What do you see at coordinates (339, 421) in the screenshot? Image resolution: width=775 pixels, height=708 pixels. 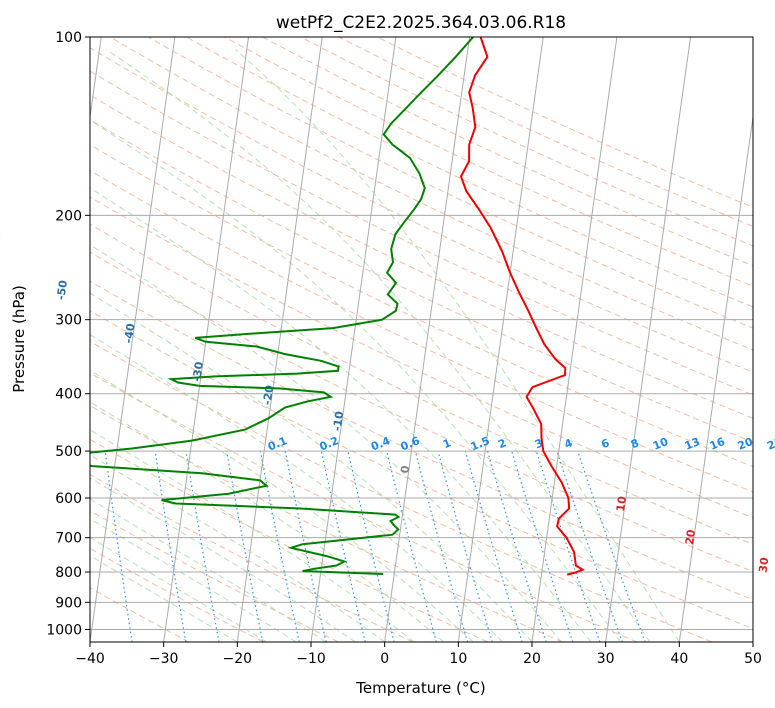 I see `isotherm-label: -10` at bounding box center [339, 421].